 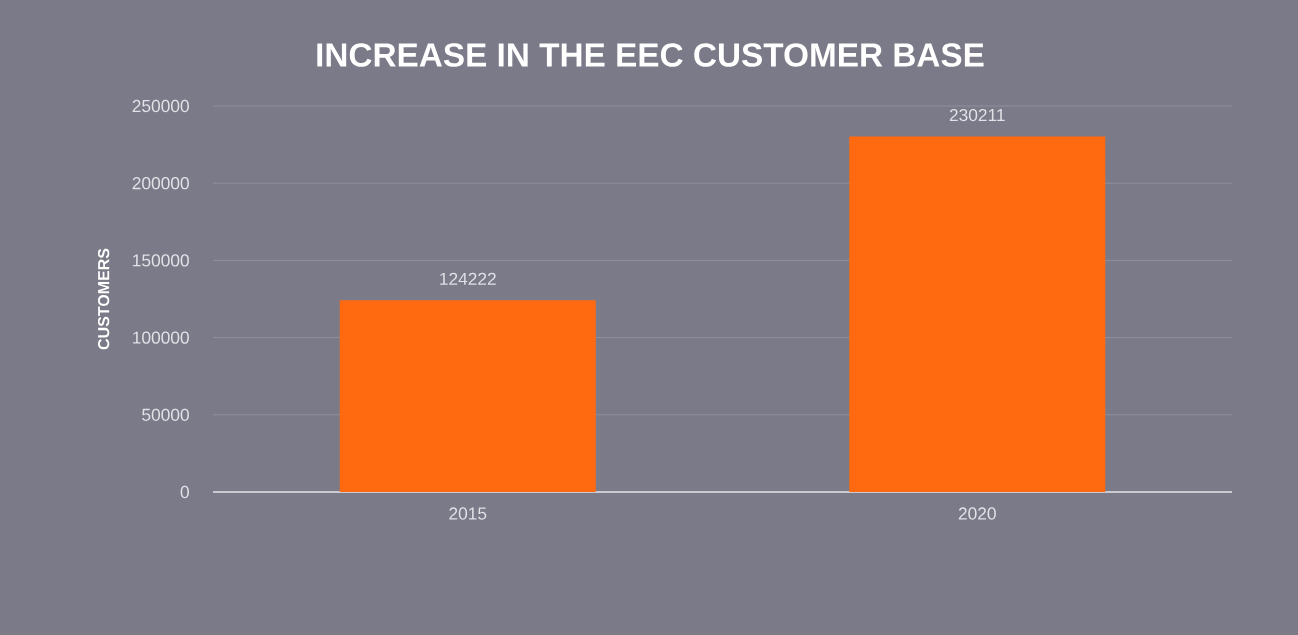 What do you see at coordinates (468, 513) in the screenshot?
I see `x-tick-label: 2015` at bounding box center [468, 513].